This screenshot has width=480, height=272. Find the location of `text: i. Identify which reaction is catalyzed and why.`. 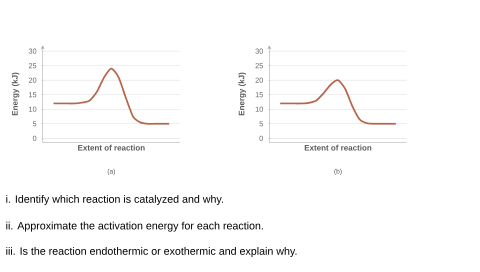

text: i. Identify which reaction is catalyzed and why. is located at coordinates (114, 200).